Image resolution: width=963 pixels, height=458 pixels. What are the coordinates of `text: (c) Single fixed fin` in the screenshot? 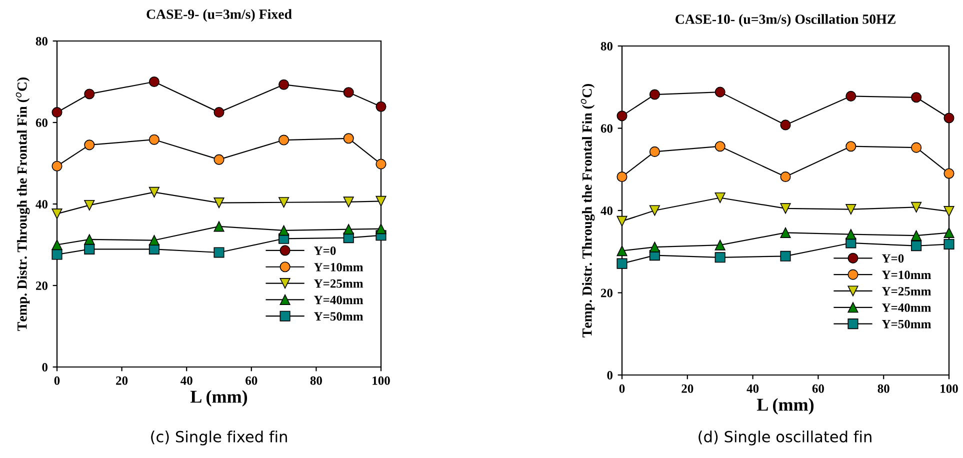 It's located at (219, 438).